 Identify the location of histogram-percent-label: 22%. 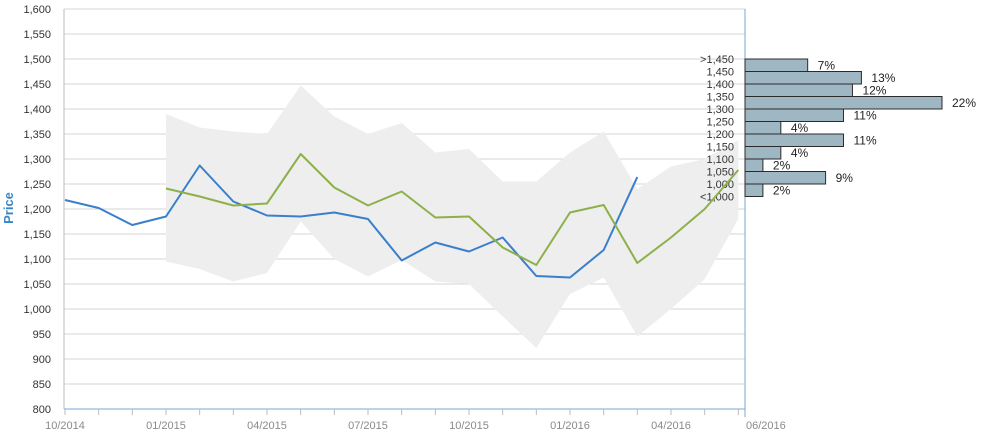
(964, 103).